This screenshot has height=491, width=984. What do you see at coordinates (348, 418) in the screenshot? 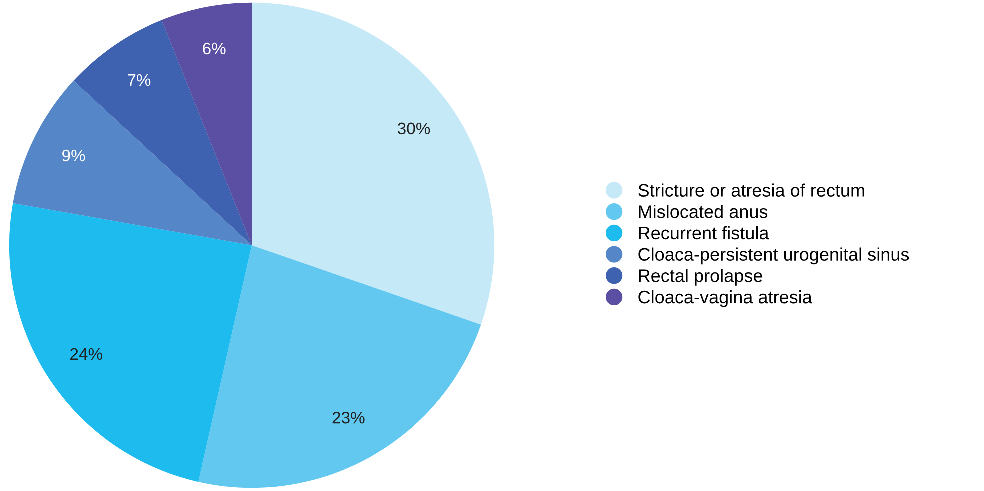
I see `data-label: 23%` at bounding box center [348, 418].